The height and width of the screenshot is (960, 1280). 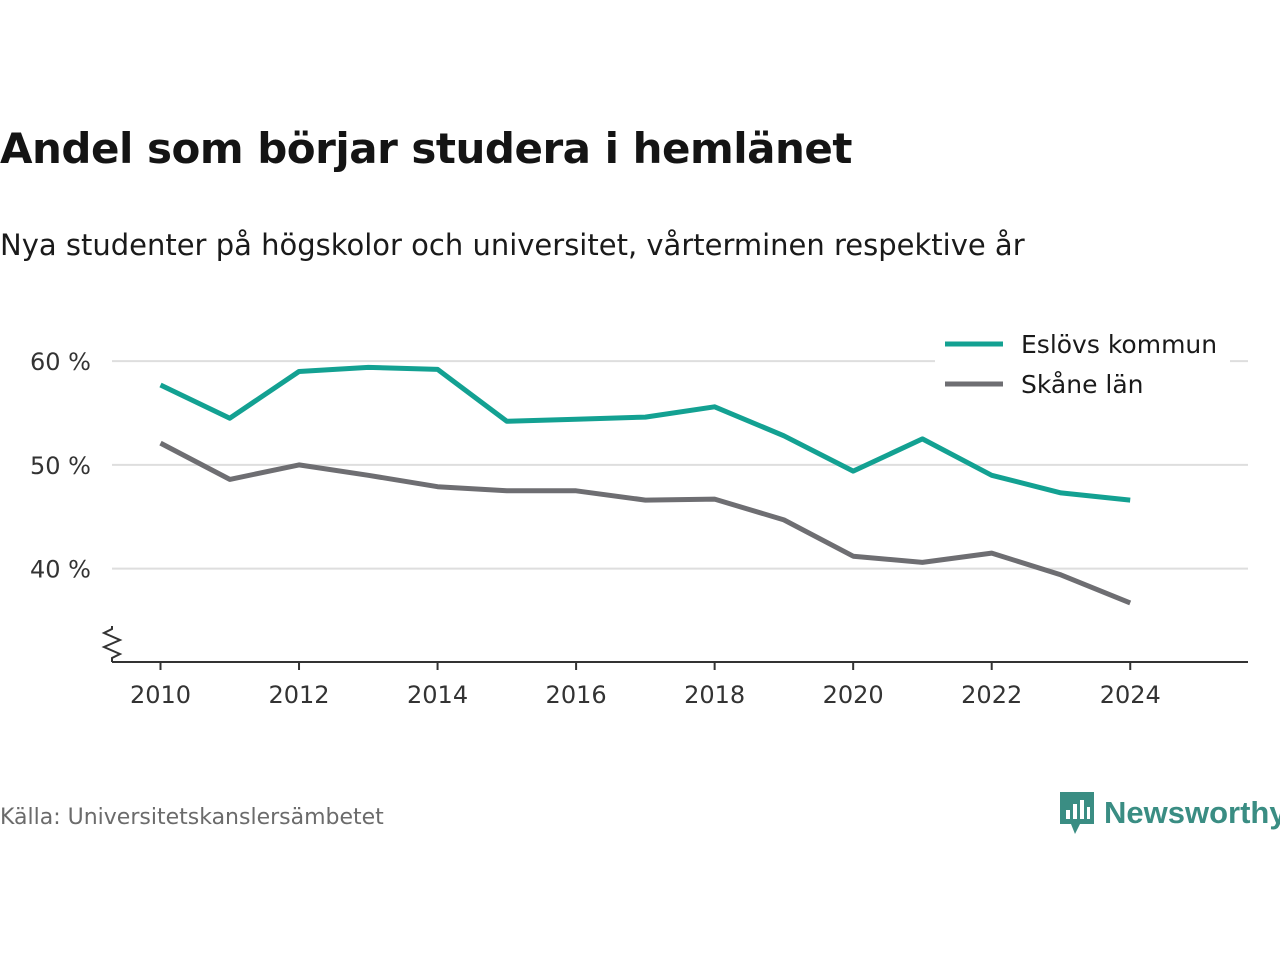 What do you see at coordinates (426, 148) in the screenshot?
I see `chart-title: Andel som börjar studera i hemlänet` at bounding box center [426, 148].